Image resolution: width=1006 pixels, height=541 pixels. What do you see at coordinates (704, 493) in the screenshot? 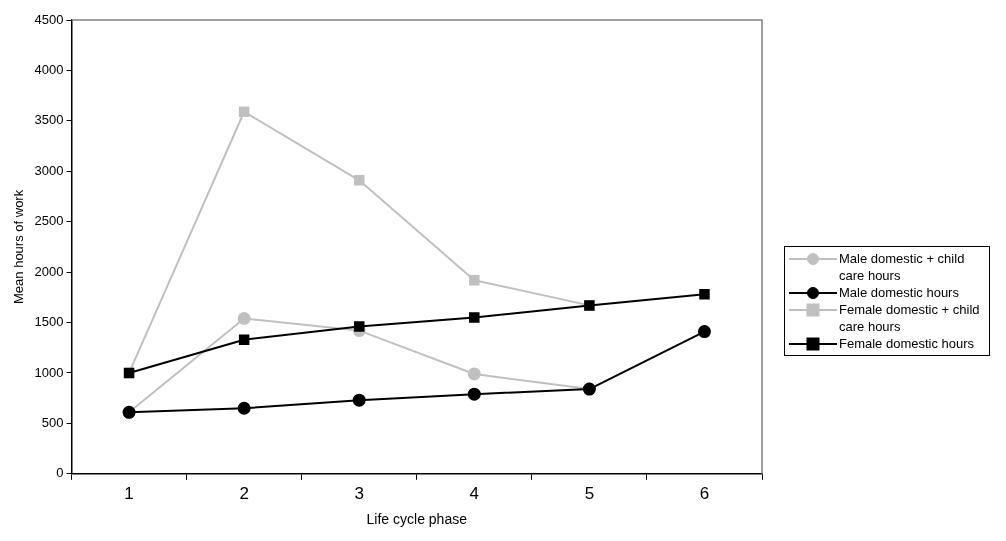
I see `x-tick-label: 6` at bounding box center [704, 493].